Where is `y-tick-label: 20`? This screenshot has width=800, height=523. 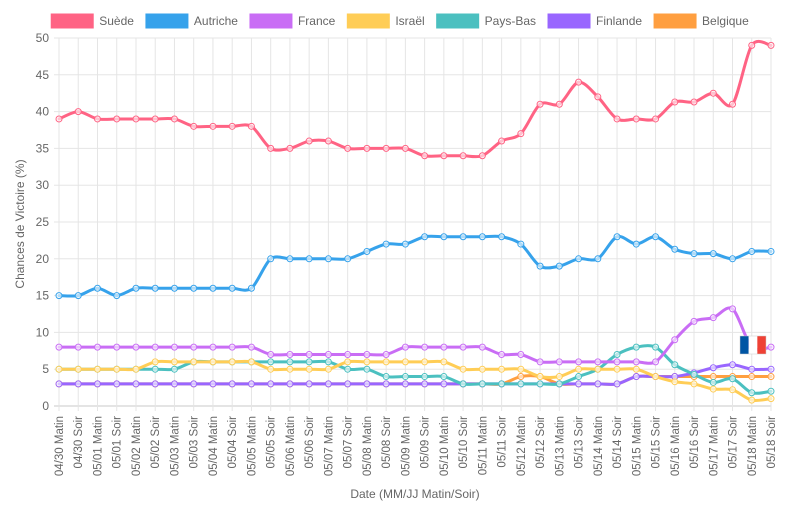
y-tick-label: 20 is located at coordinates (43, 259).